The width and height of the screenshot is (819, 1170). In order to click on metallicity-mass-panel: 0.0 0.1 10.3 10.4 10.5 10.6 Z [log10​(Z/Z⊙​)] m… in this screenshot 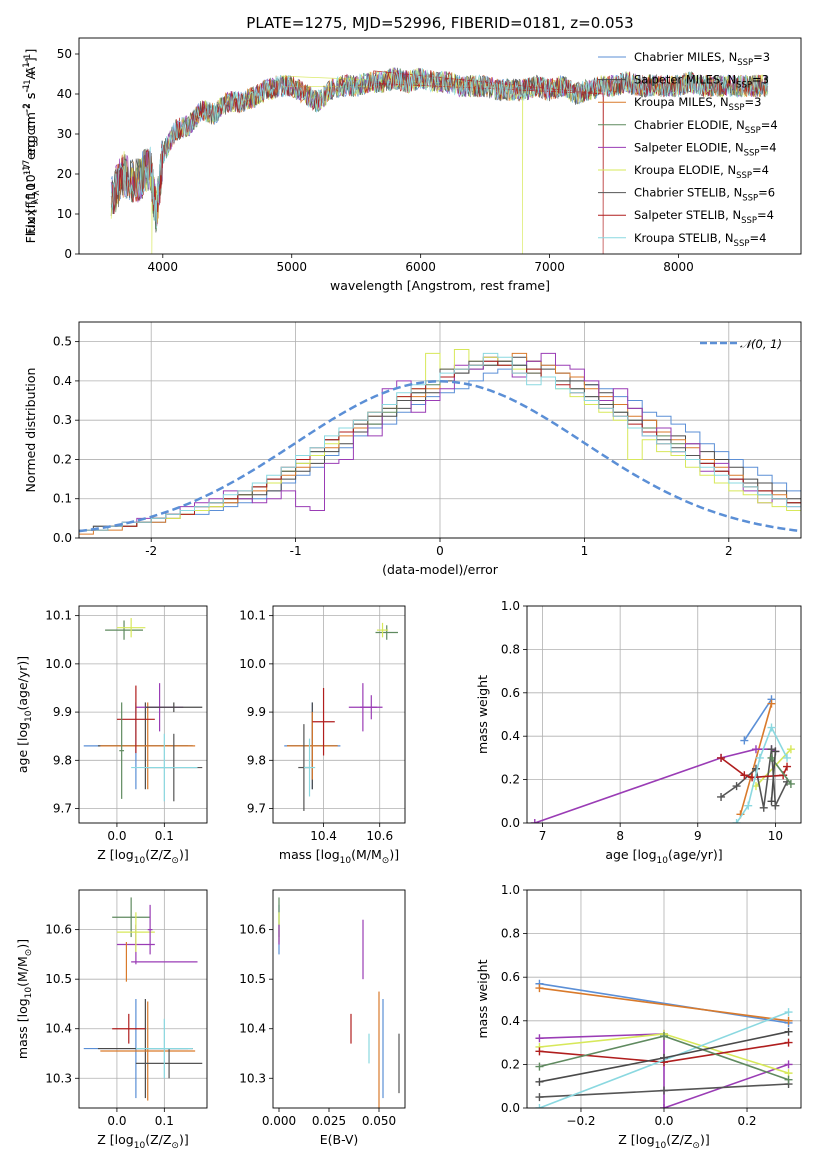, I will do `click(111, 1020)`.